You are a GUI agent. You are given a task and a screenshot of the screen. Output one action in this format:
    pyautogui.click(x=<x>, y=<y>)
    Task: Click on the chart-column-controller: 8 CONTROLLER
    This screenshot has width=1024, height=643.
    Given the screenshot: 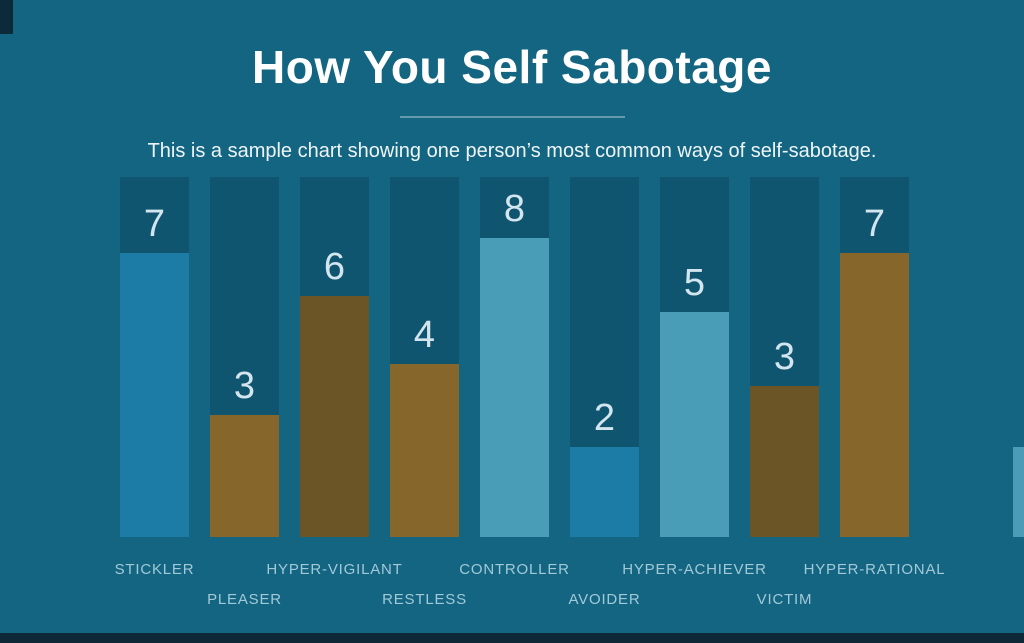 What is the action you would take?
    pyautogui.click(x=514, y=377)
    